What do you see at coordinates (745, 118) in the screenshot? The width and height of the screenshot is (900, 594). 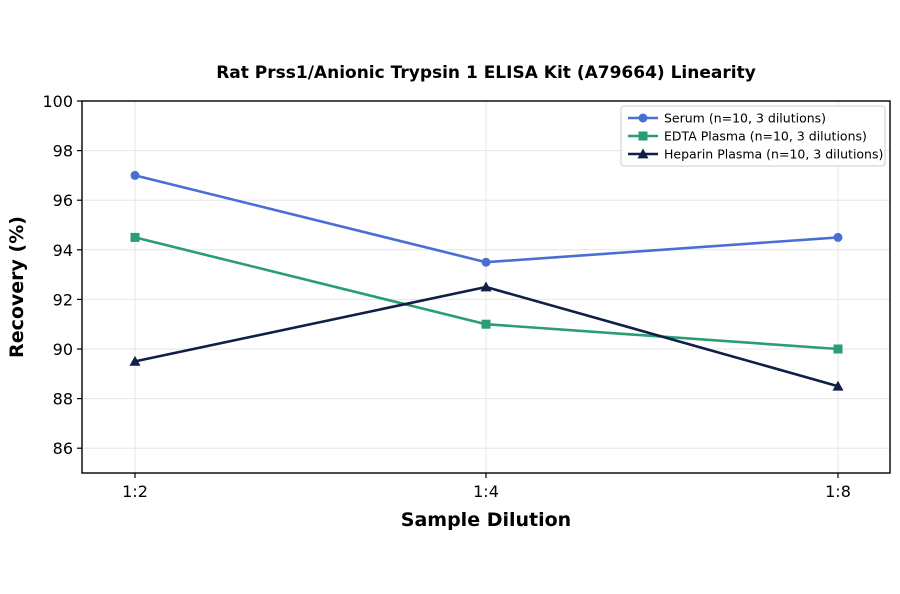 I see `legend-label: Serum (n=10, 3 dilutions)` at bounding box center [745, 118].